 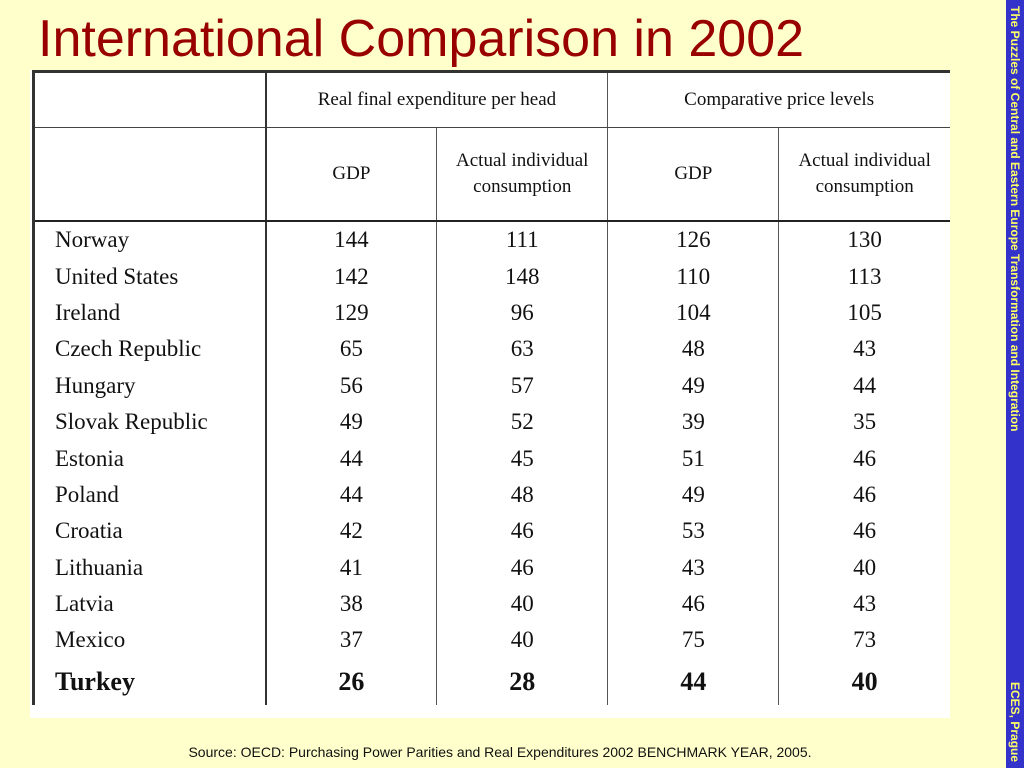 I want to click on value-aic-real: 111, so click(x=522, y=240).